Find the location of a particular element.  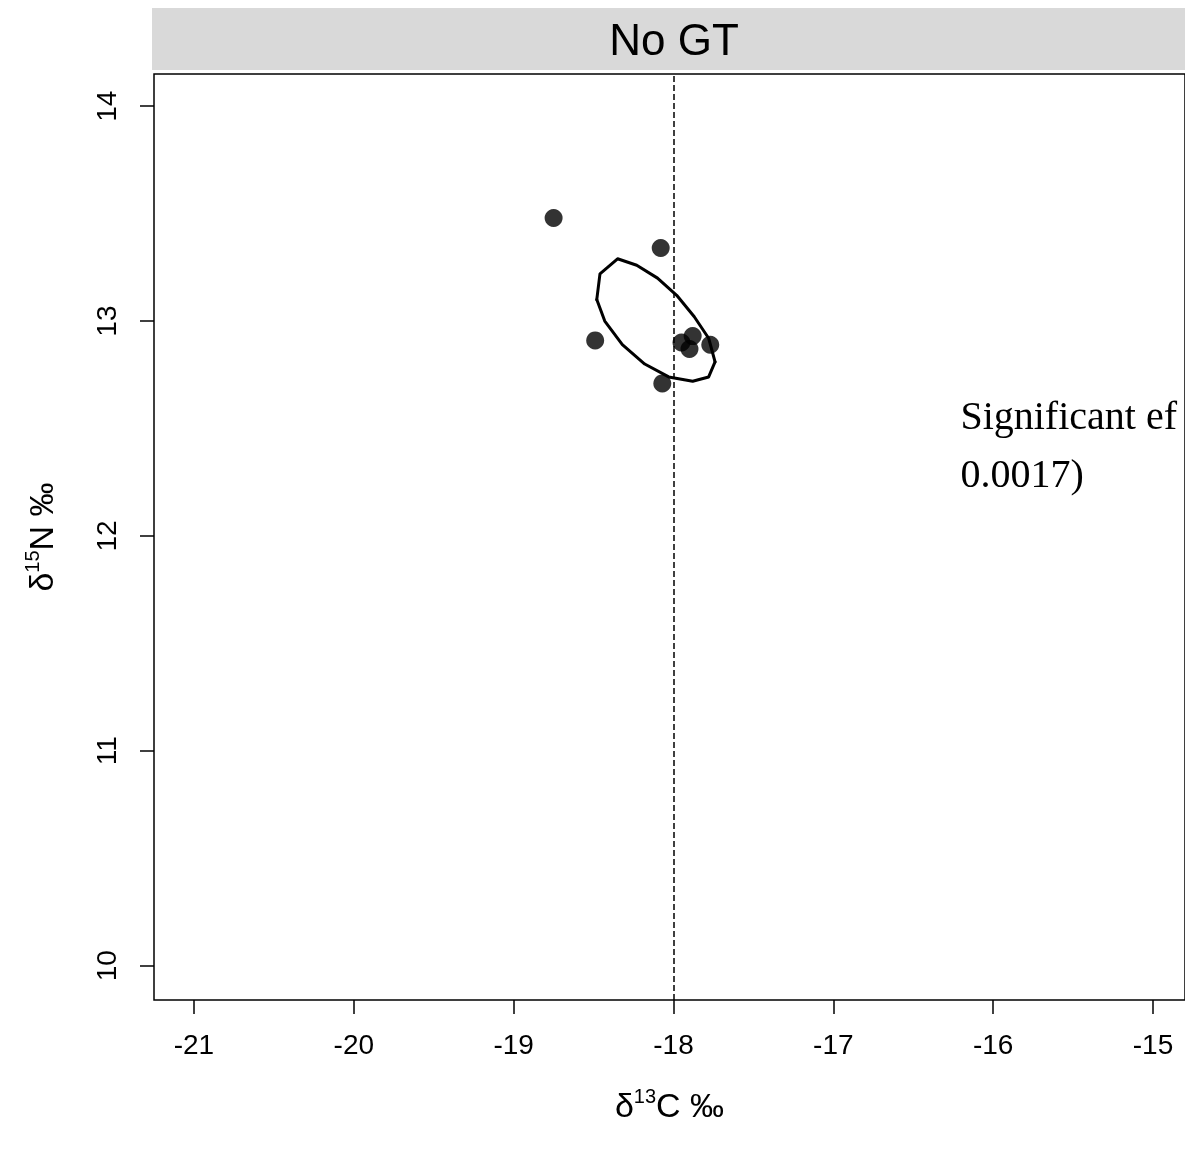

x-tick-label: -16 is located at coordinates (993, 1044).